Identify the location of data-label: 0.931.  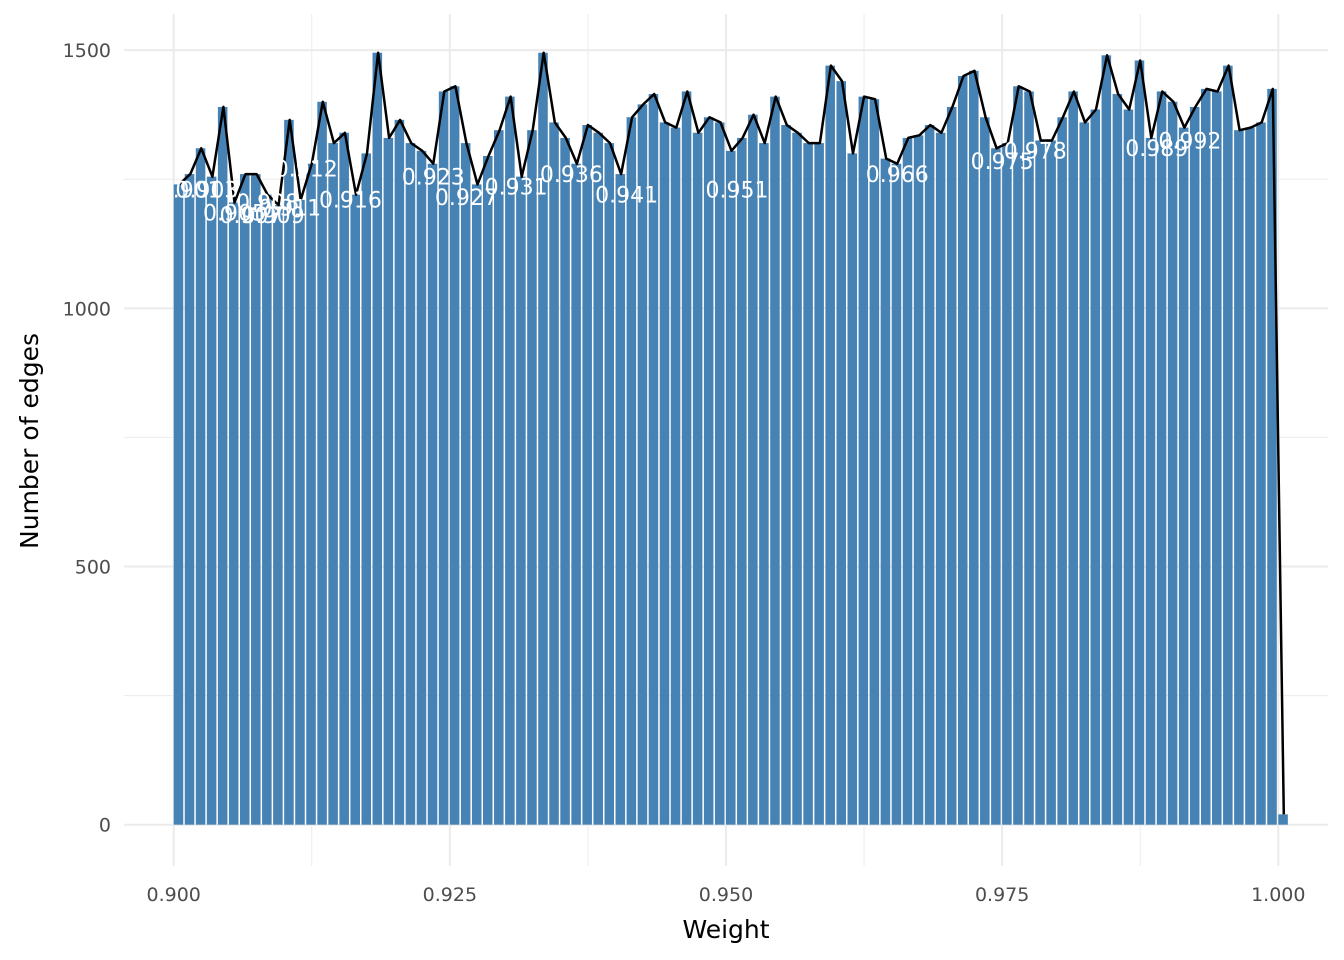
(516, 188).